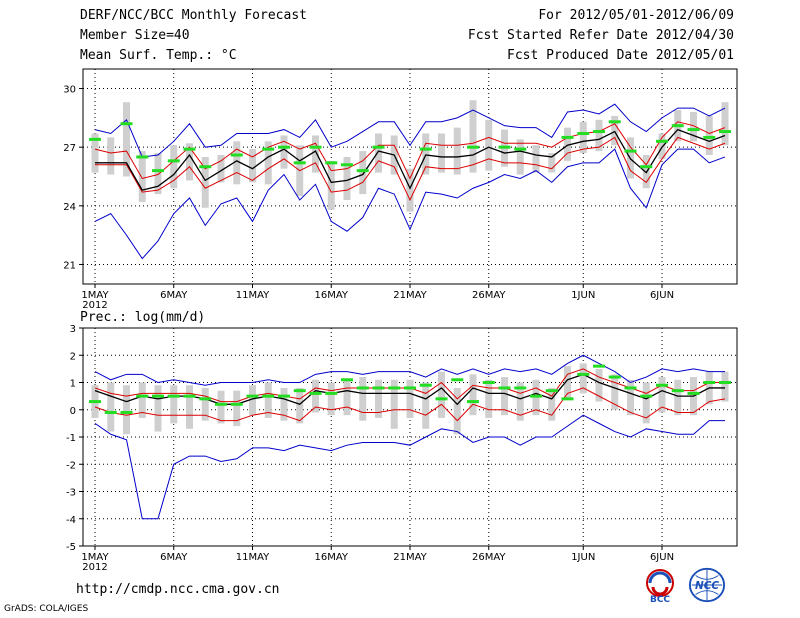 The height and width of the screenshot is (618, 800). I want to click on y-tick-label: 3, so click(73, 329).